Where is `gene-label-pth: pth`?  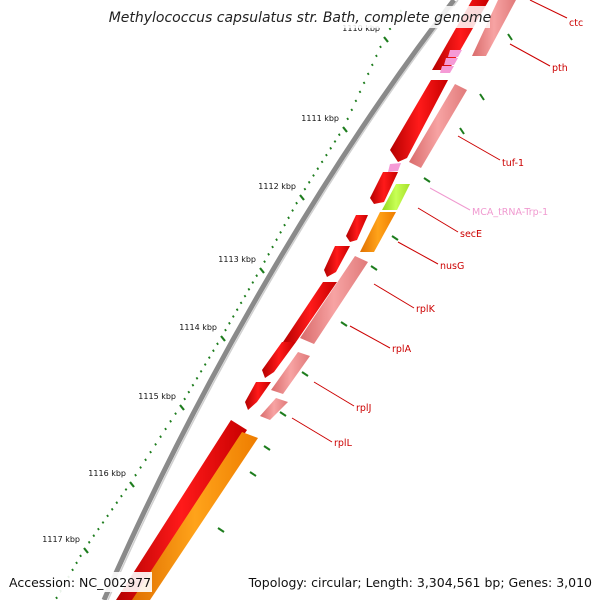
gene-label-pth: pth is located at coordinates (560, 68).